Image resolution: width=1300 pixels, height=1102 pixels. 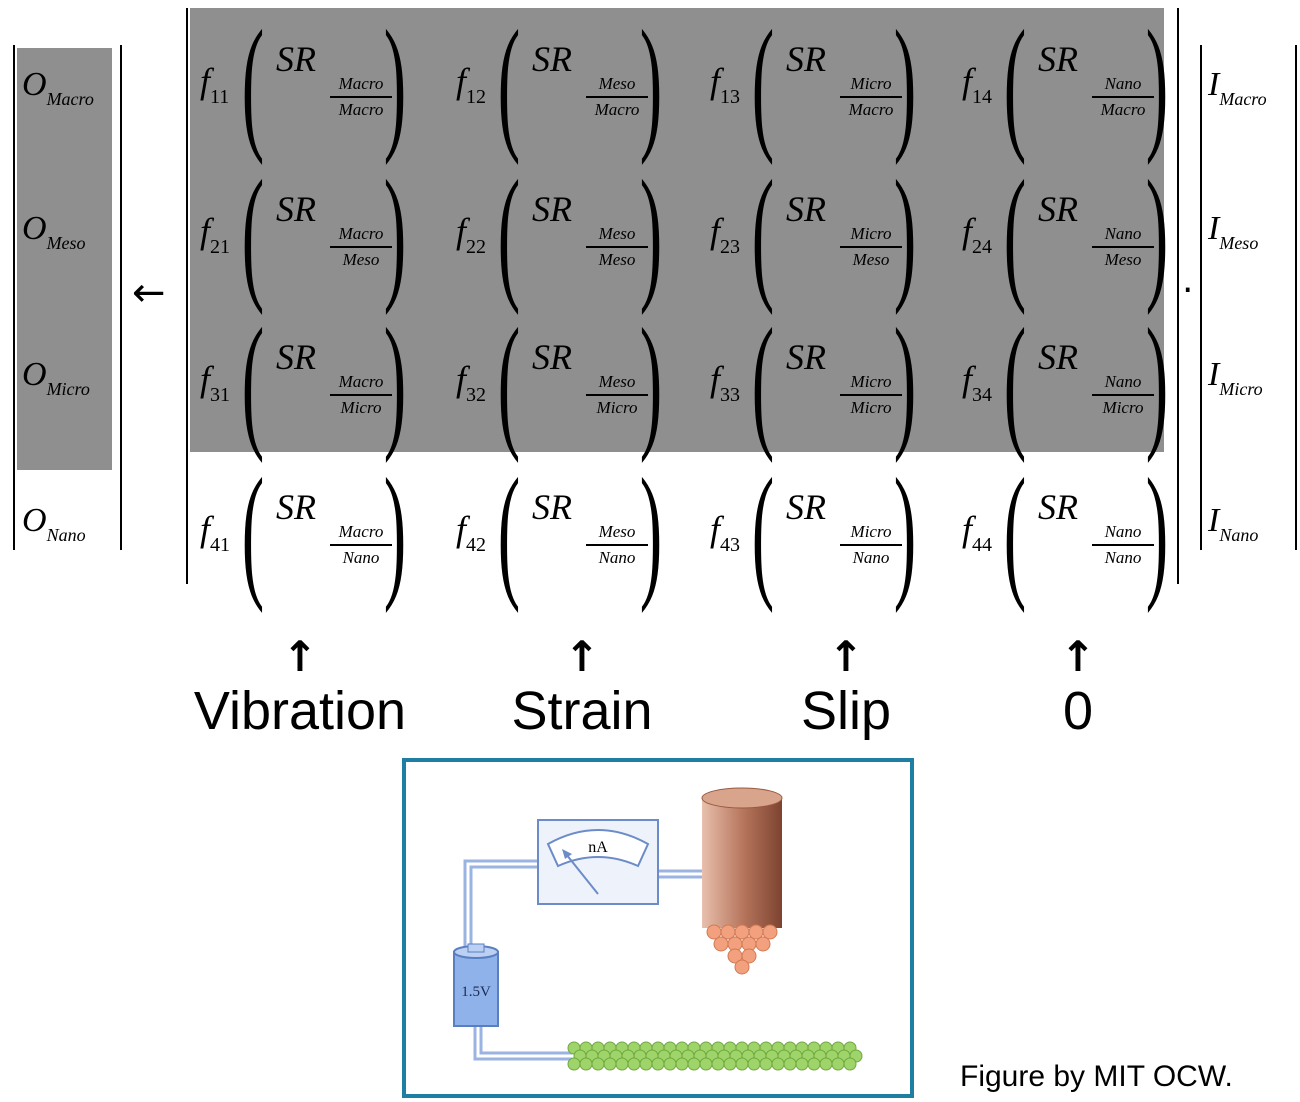 What do you see at coordinates (318, 381) in the screenshot?
I see `matrix-cell-31: f31 (SR Macro Micro)` at bounding box center [318, 381].